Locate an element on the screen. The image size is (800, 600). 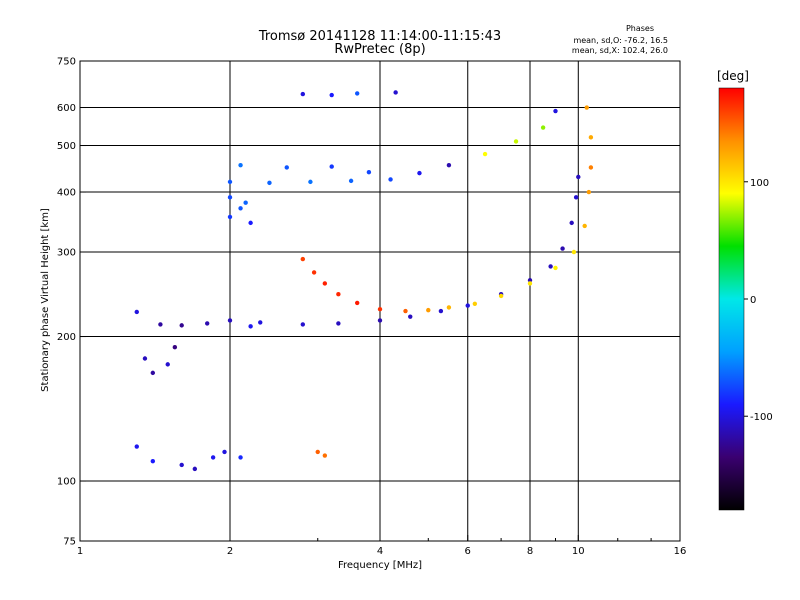
y-axis-ticks: 75 100 200 300 400 500 600 750 is located at coordinates (71, 302).